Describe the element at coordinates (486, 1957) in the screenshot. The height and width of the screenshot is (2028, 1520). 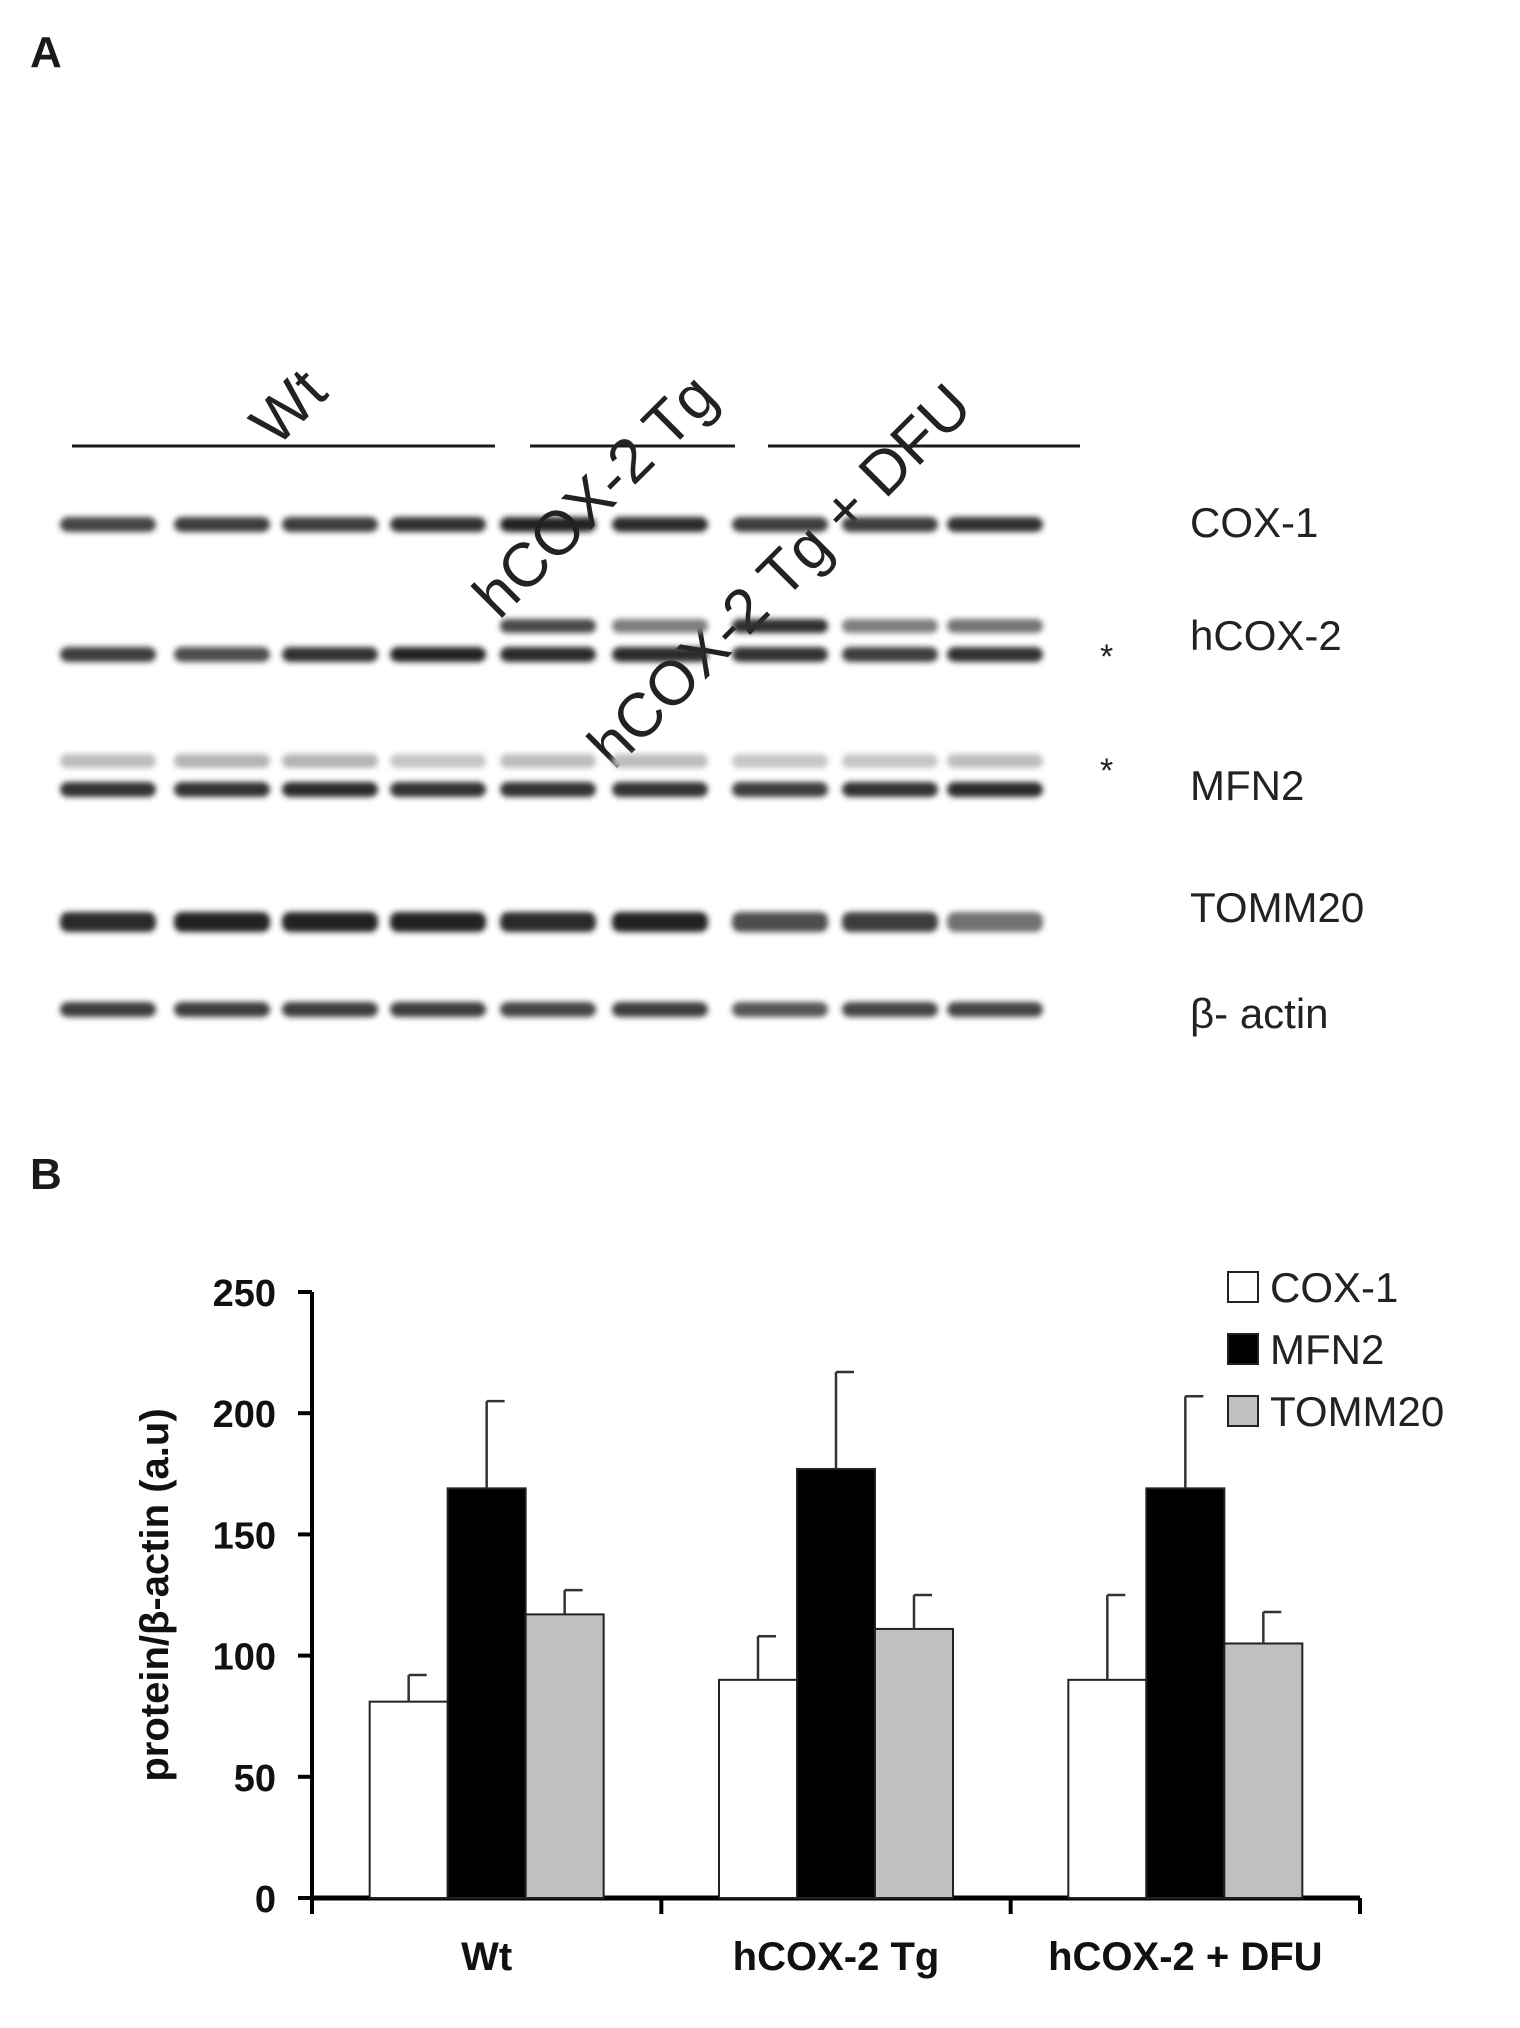
I see `x-tick-label: Wt` at that location.